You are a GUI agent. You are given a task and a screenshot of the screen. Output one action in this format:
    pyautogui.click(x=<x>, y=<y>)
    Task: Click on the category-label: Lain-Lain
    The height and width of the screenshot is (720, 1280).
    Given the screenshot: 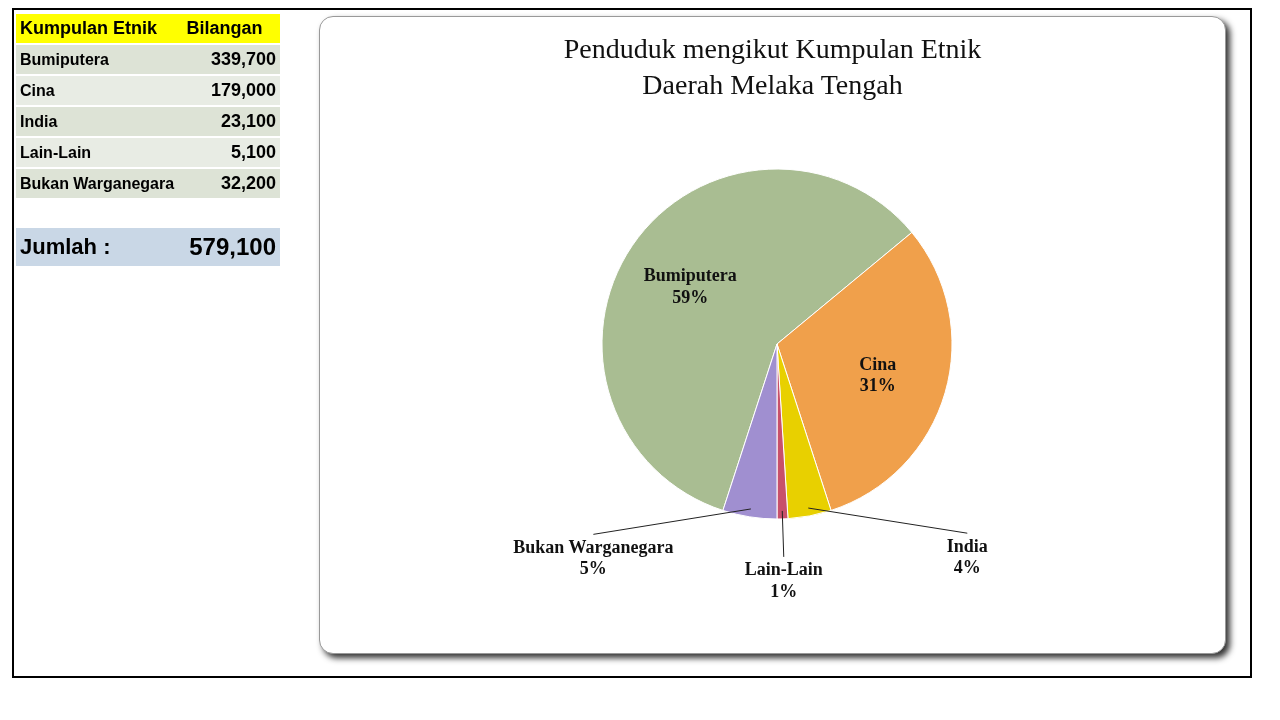 What is the action you would take?
    pyautogui.click(x=56, y=152)
    